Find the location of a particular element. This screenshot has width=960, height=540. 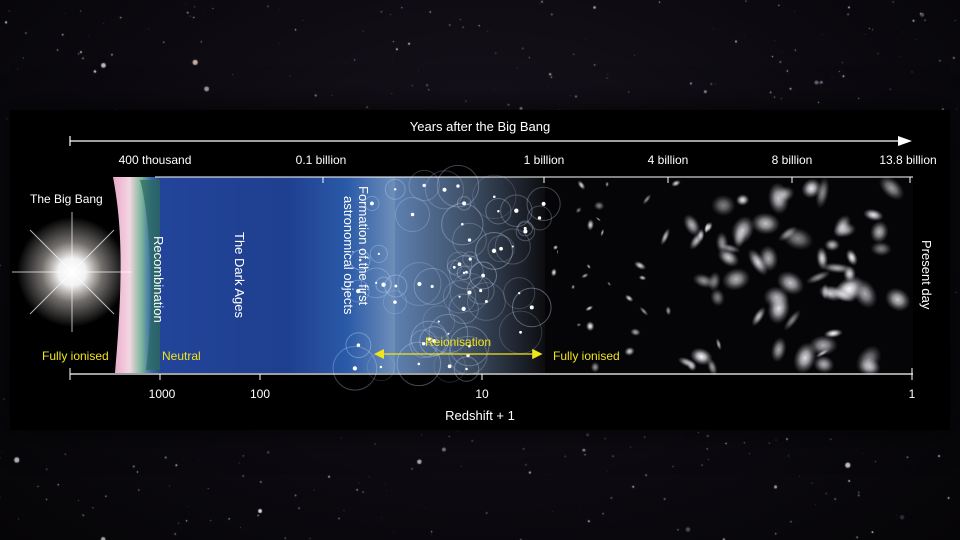

redshift-10: 10 is located at coordinates (482, 394).